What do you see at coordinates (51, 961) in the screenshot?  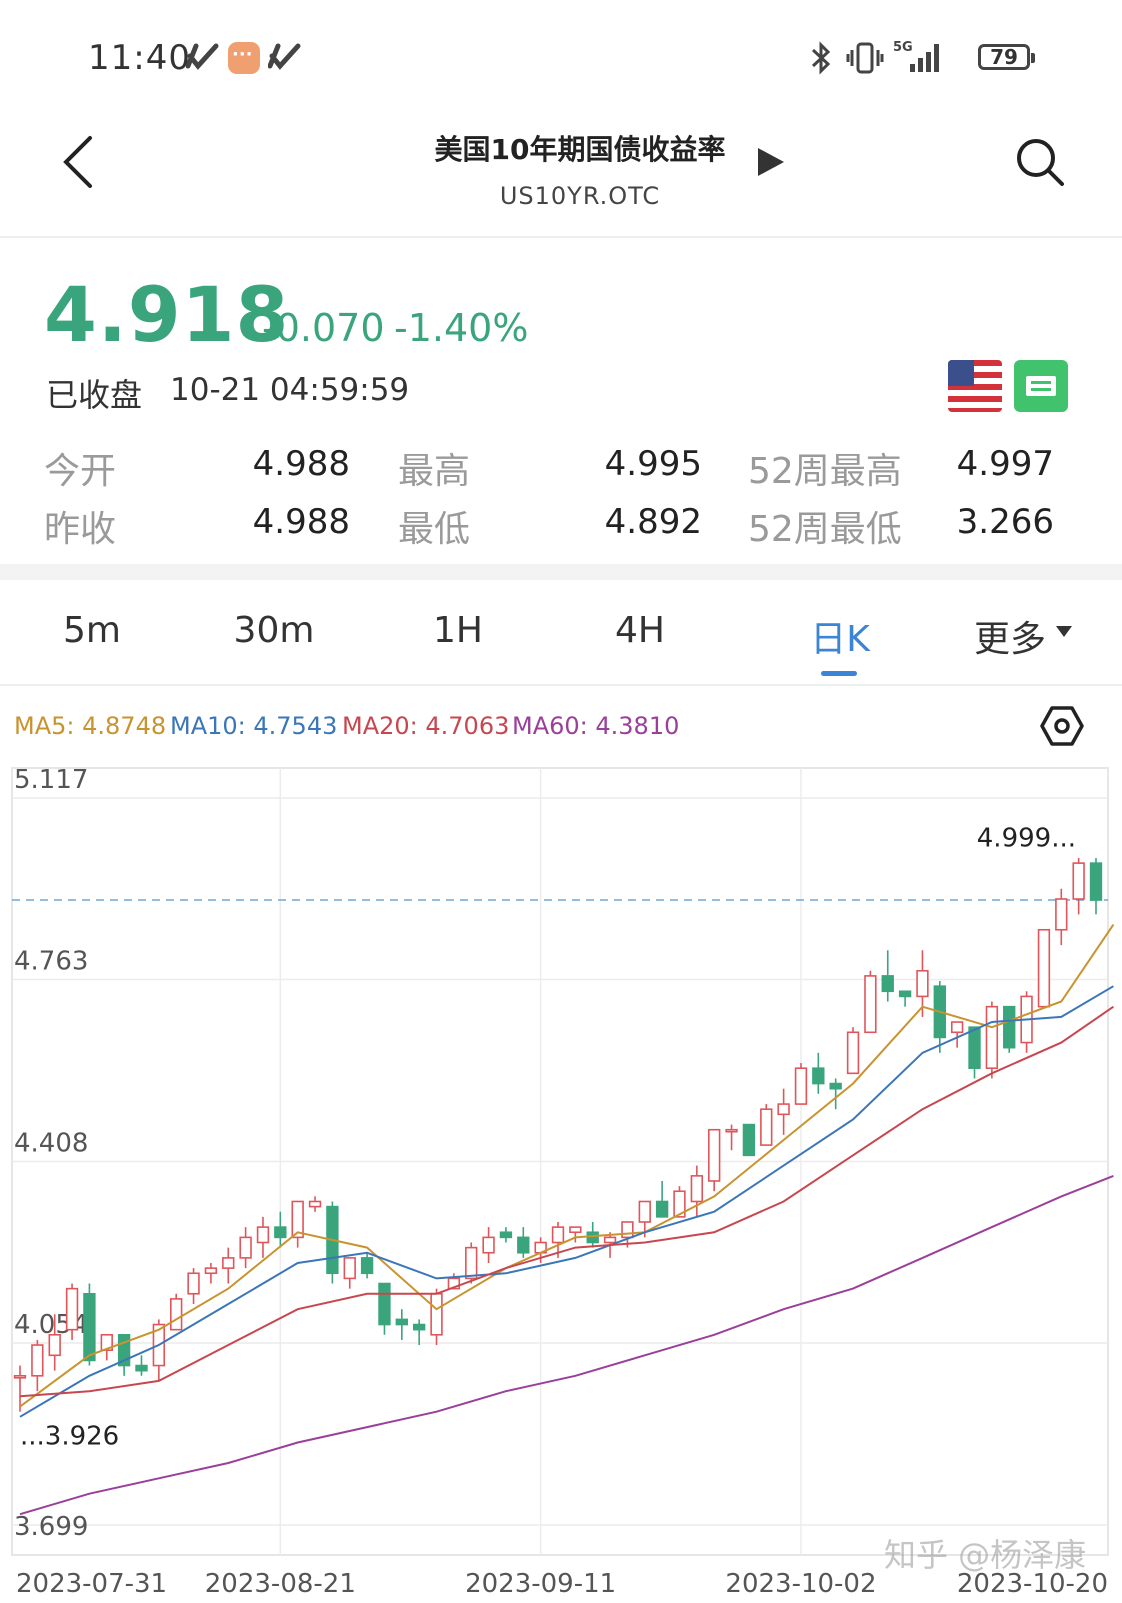 I see `y-tick-label: 4.763` at bounding box center [51, 961].